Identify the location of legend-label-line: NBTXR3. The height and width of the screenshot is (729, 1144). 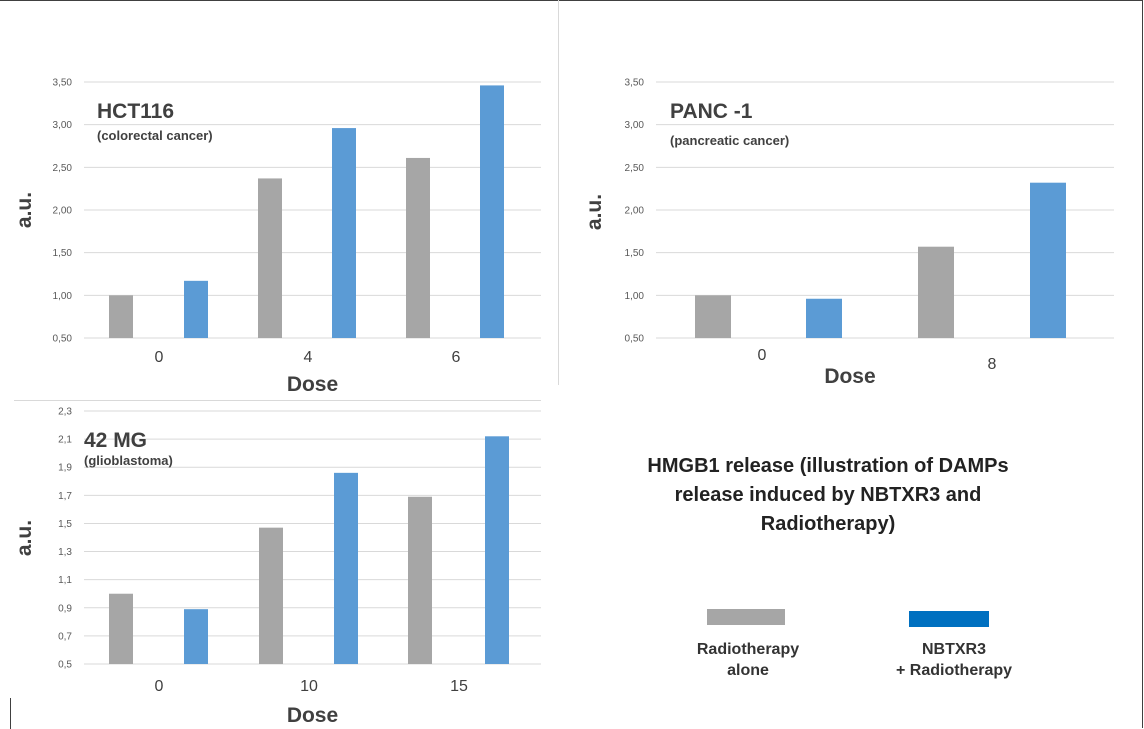
(953, 649).